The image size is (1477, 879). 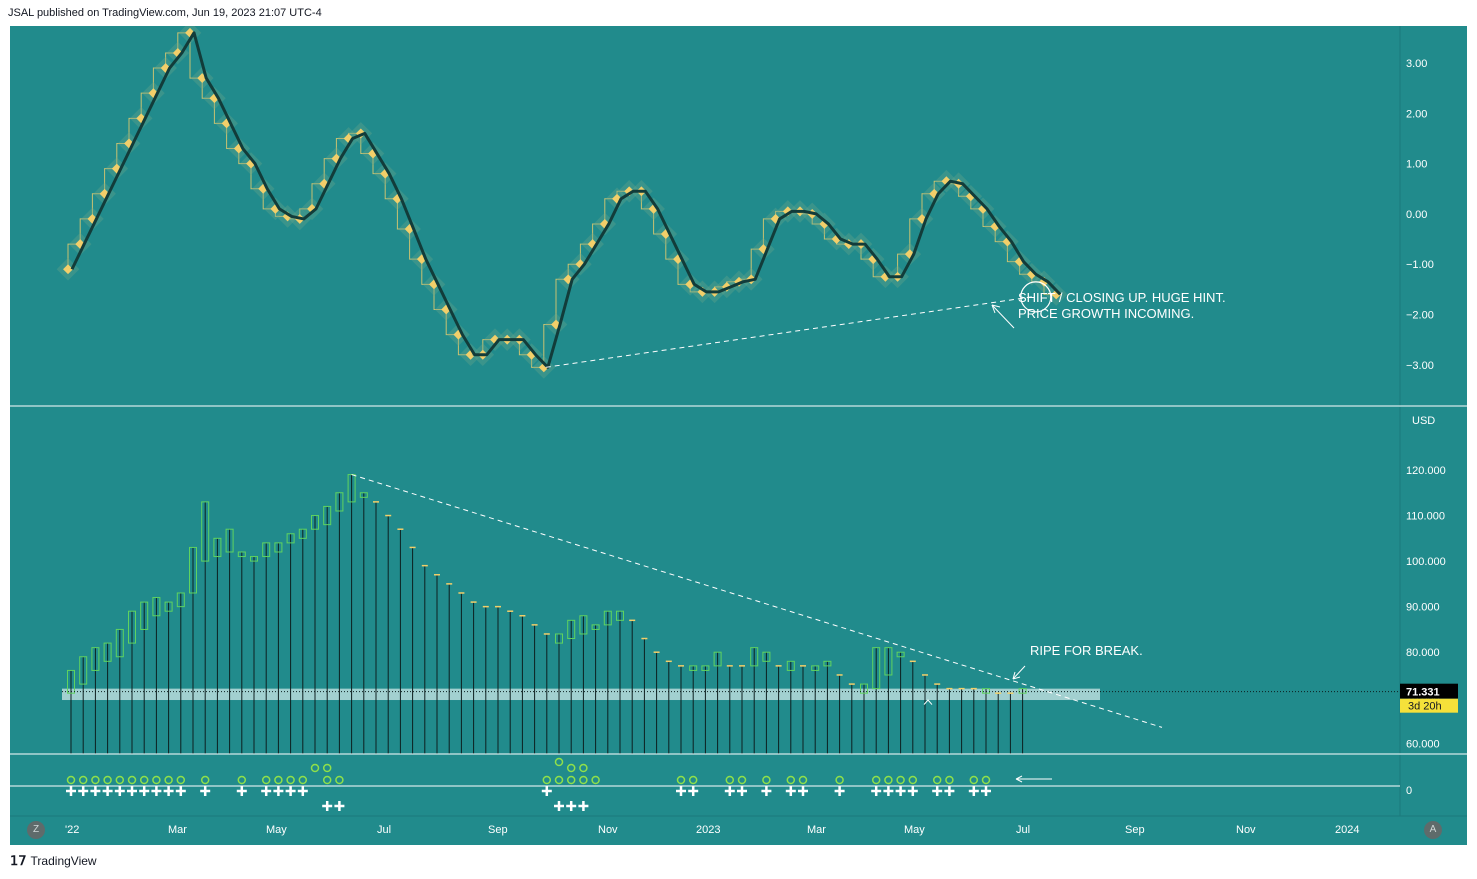 I want to click on price-tick-label: 110.000, so click(x=1425, y=517).